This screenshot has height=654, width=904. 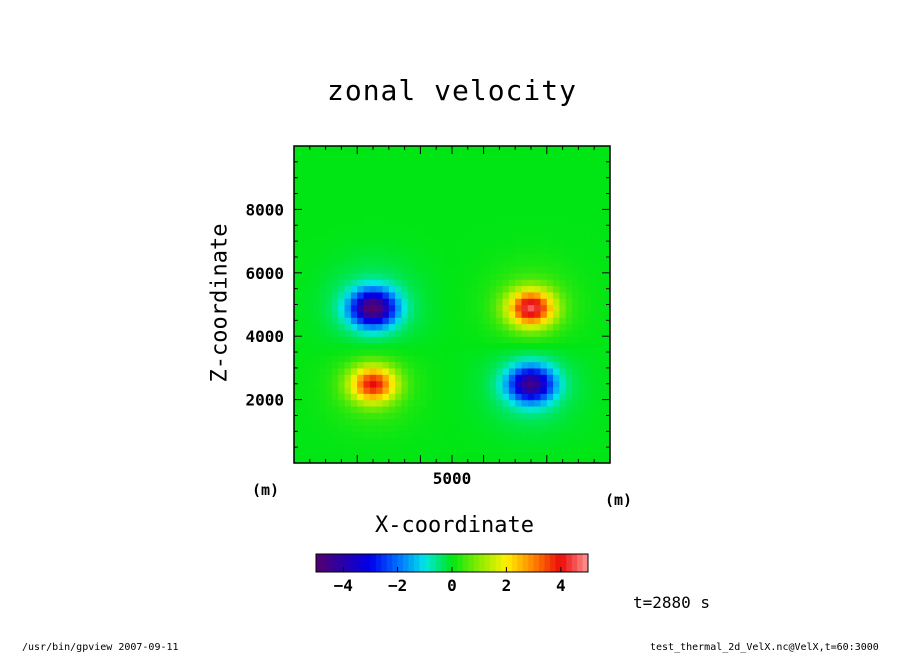 I want to click on x-axis-label: X-coordinate, so click(x=454, y=525).